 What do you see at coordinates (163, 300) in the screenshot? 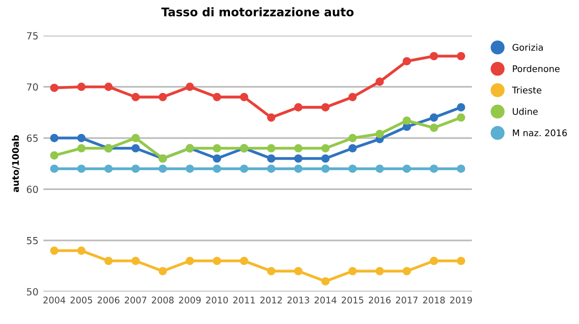
I see `x-tick-label: 2008` at bounding box center [163, 300].